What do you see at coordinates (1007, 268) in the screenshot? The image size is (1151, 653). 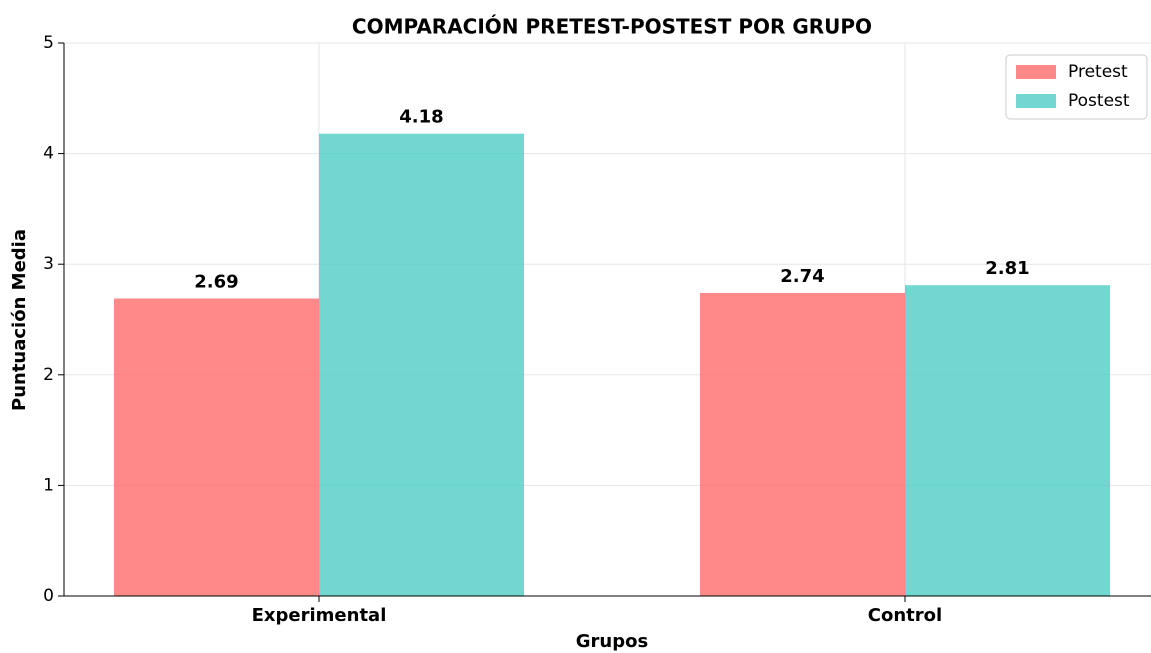 I see `value-label: 2.81` at bounding box center [1007, 268].